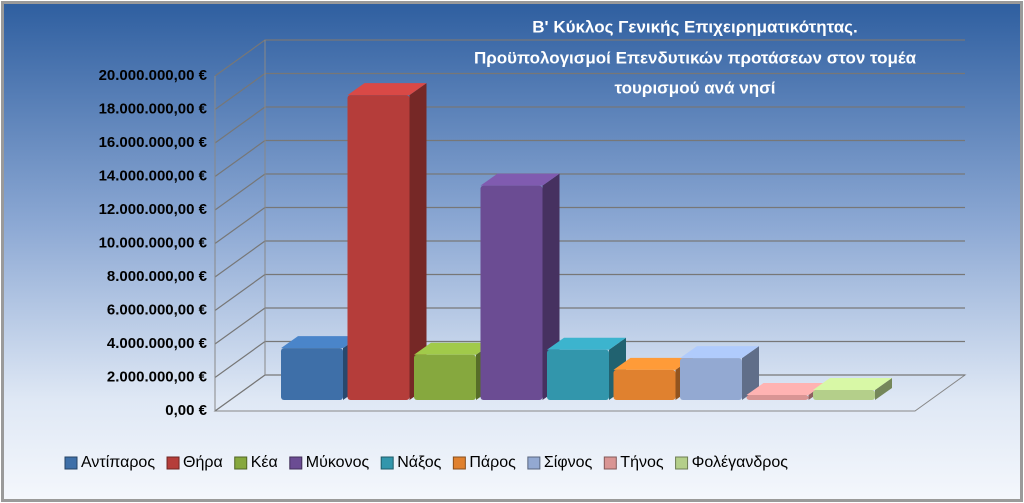 This screenshot has width=1024, height=503. I want to click on legend-label: Θήρα, so click(203, 462).